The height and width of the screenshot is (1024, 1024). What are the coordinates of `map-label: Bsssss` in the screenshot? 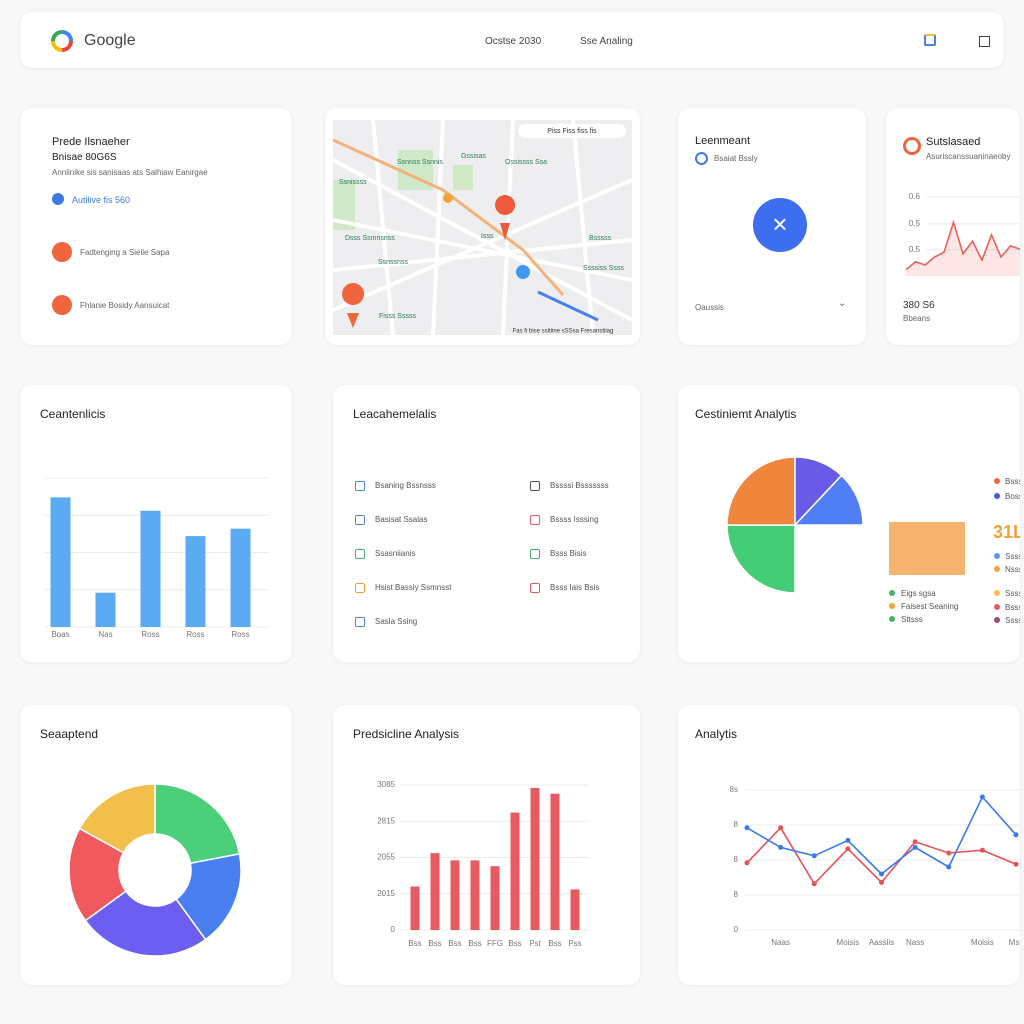 It's located at (600, 238).